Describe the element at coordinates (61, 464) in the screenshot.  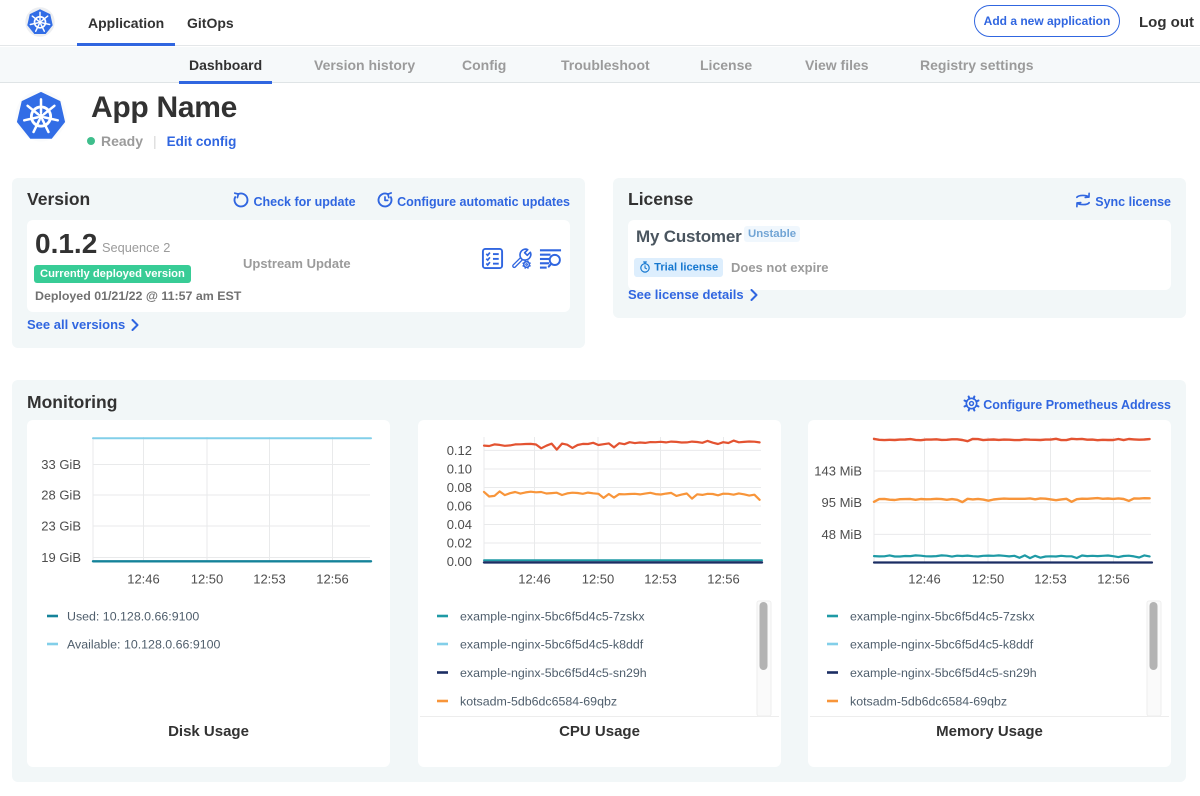
I see `svg-text: 33 GiB` at that location.